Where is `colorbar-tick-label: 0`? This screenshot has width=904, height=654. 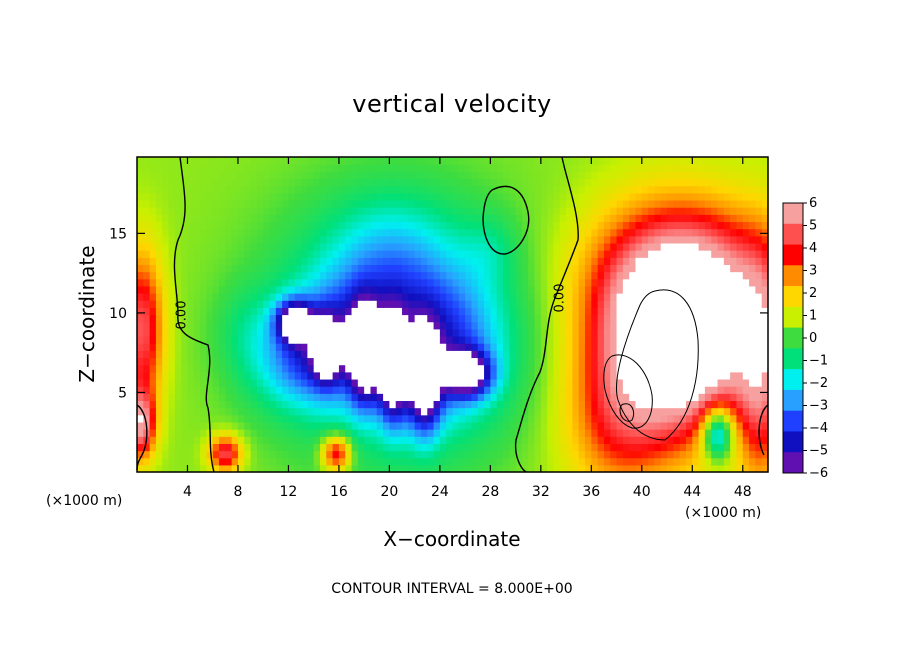 colorbar-tick-label: 0 is located at coordinates (813, 338).